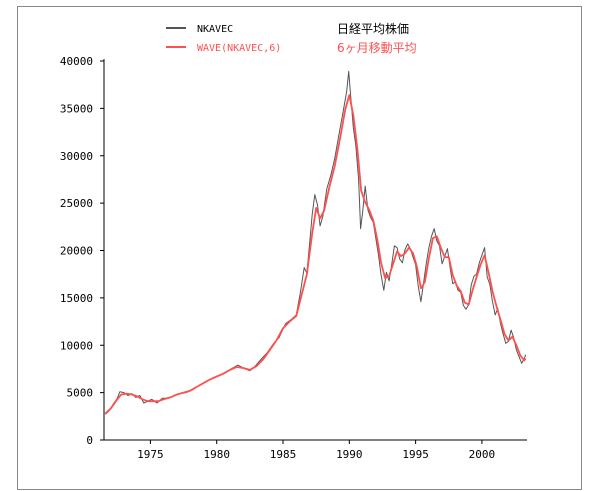 Image resolution: width=594 pixels, height=491 pixels. Describe the element at coordinates (76, 345) in the screenshot. I see `y-tick-label: 10000` at that location.